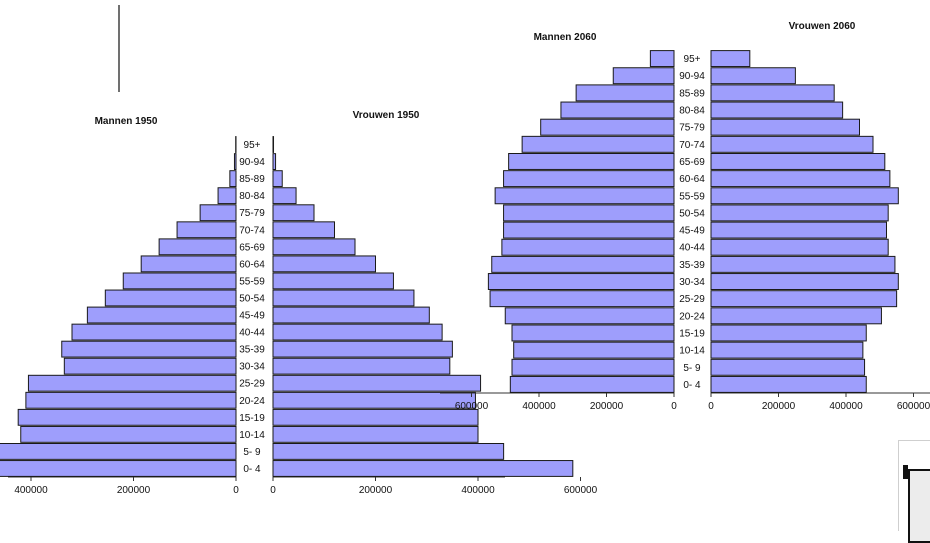 The image size is (930, 543). I want to click on age-group-label: 80-84, so click(692, 111).